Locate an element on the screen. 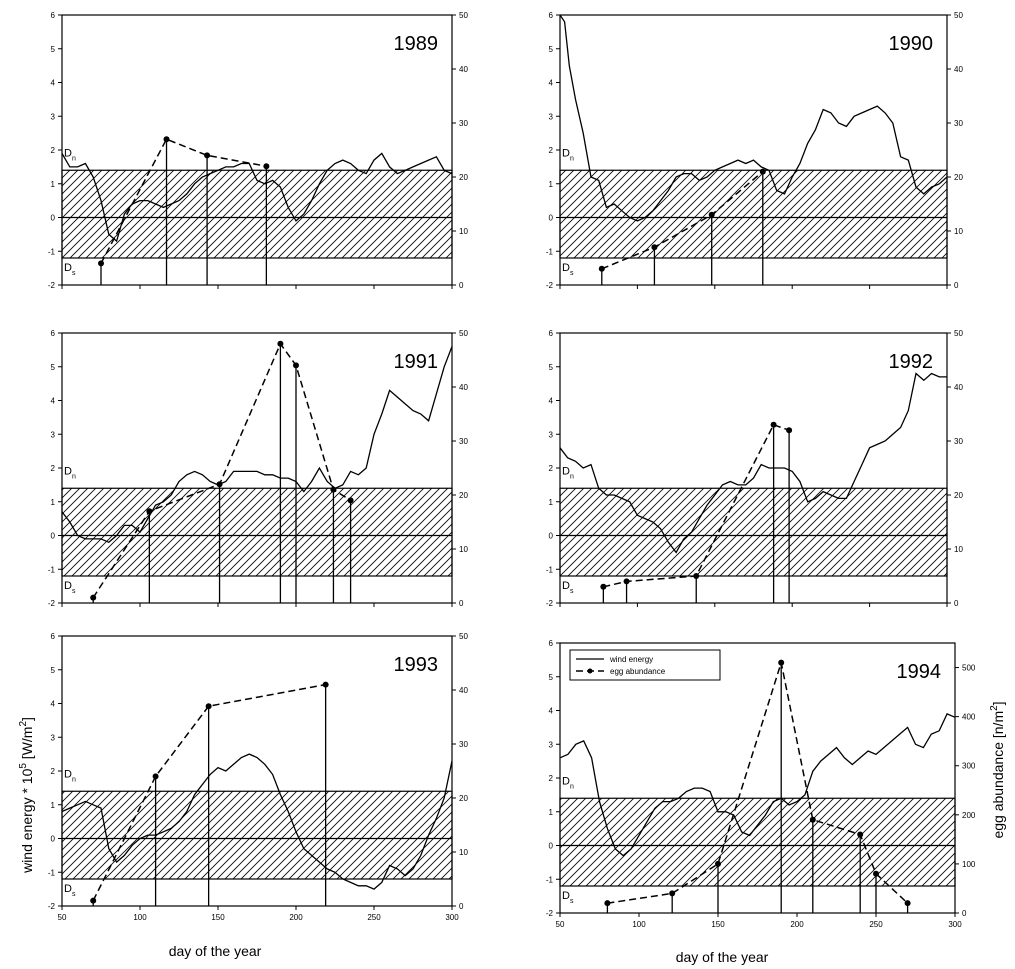  panel-1991: -2 -1 0 1 2 3 4 5 6 0 10 20 30 40 50 Dn Ds 1991 is located at coordinates (258, 468).